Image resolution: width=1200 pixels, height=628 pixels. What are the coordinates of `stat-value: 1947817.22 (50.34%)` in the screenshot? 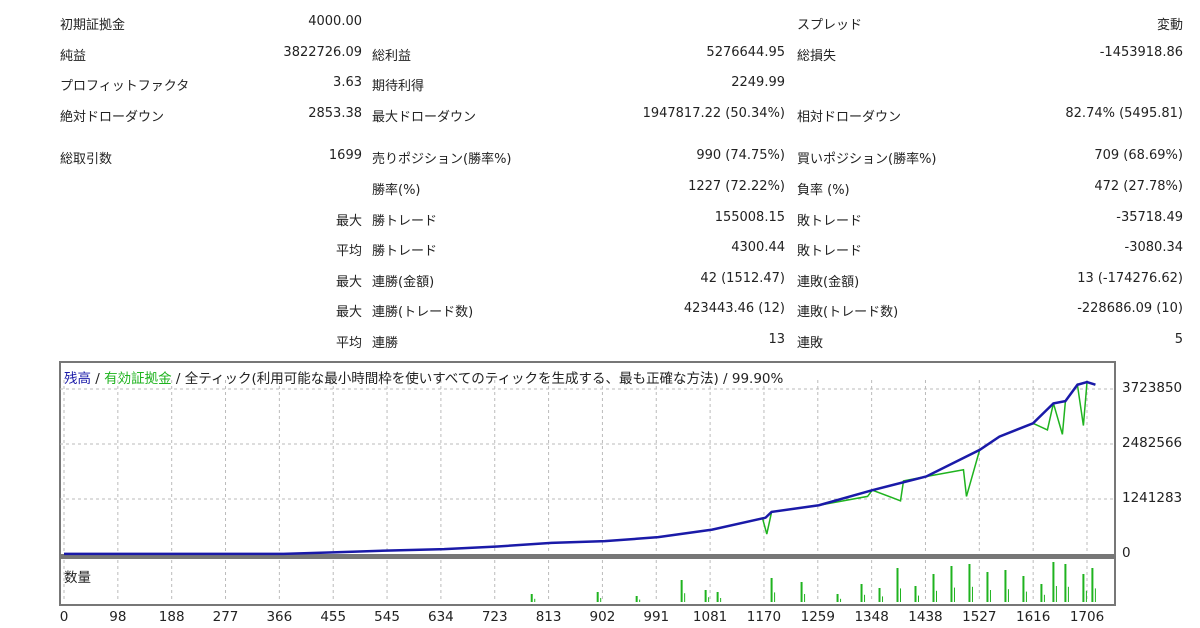 It's located at (713, 113).